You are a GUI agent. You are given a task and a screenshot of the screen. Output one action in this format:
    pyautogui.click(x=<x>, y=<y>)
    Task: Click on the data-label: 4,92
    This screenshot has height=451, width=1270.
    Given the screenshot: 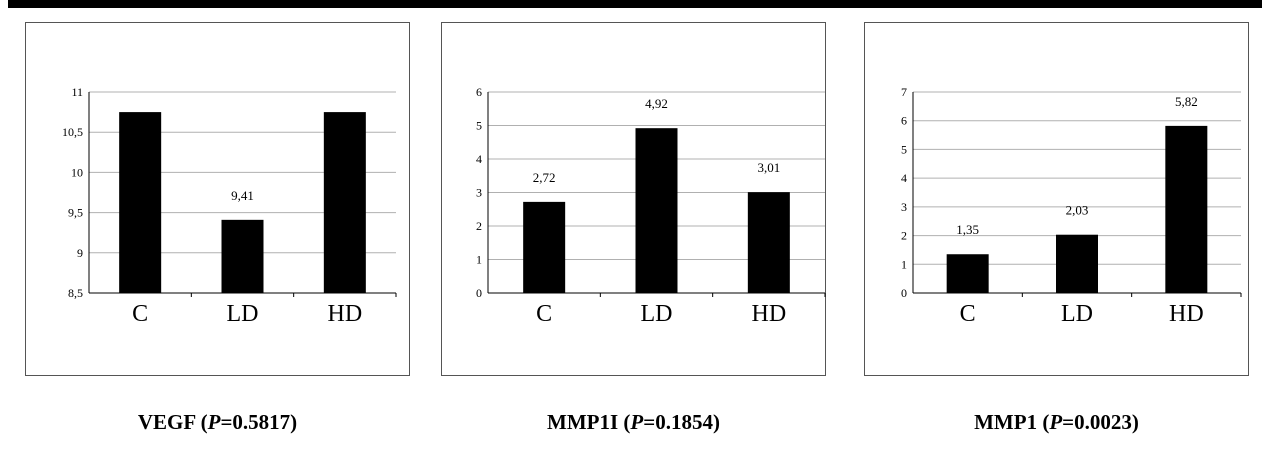 What is the action you would take?
    pyautogui.click(x=656, y=103)
    